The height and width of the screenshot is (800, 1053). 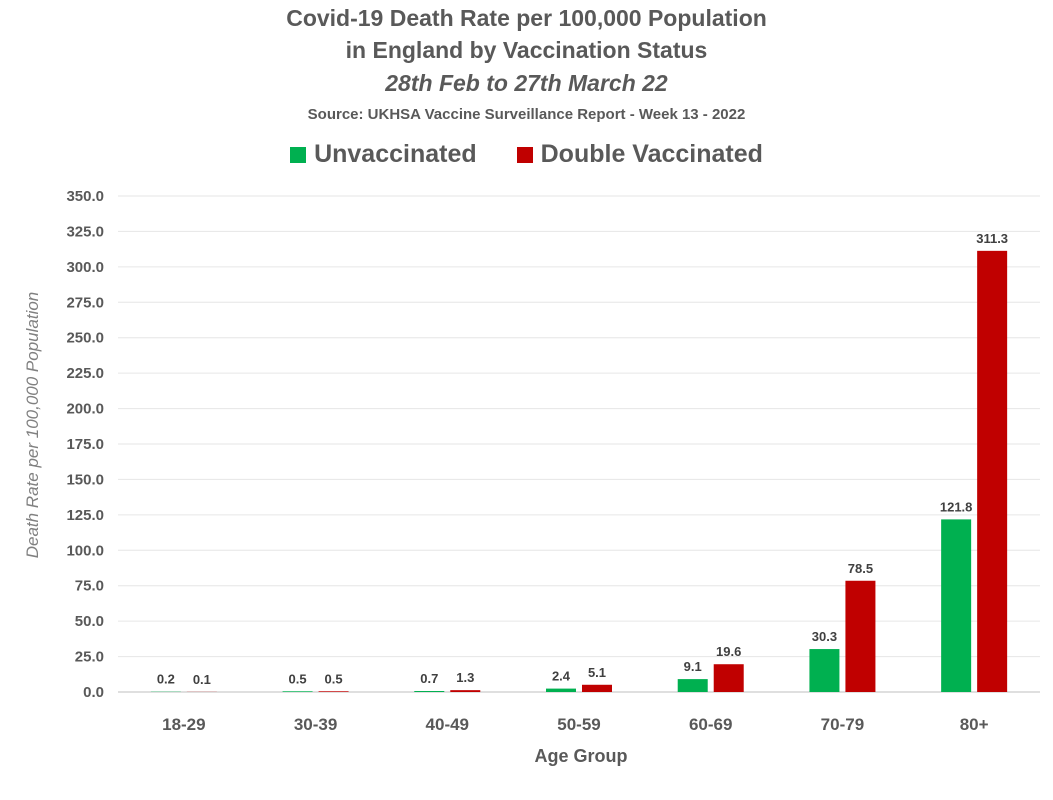 What do you see at coordinates (992, 238) in the screenshot?
I see `data-label: 311.3` at bounding box center [992, 238].